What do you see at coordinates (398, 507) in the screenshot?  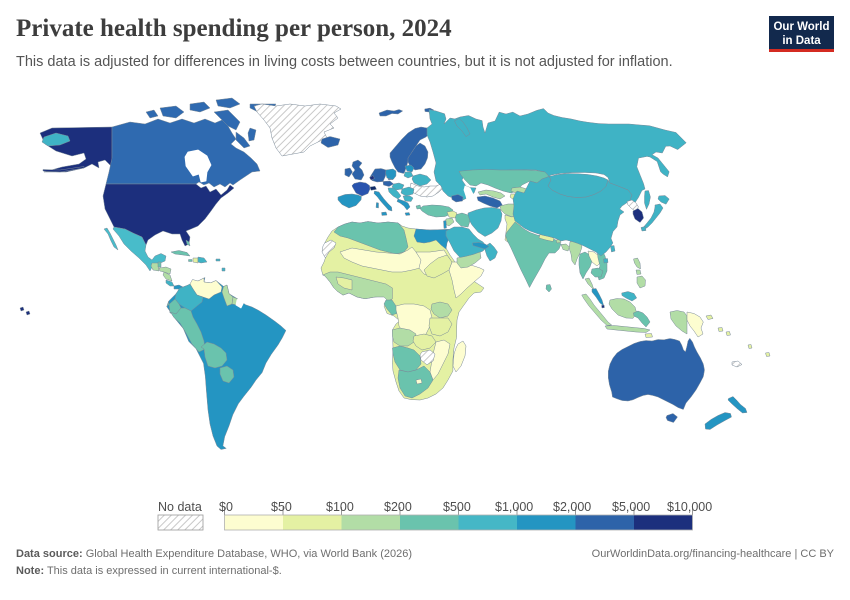 I see `svg-text: $200` at bounding box center [398, 507].